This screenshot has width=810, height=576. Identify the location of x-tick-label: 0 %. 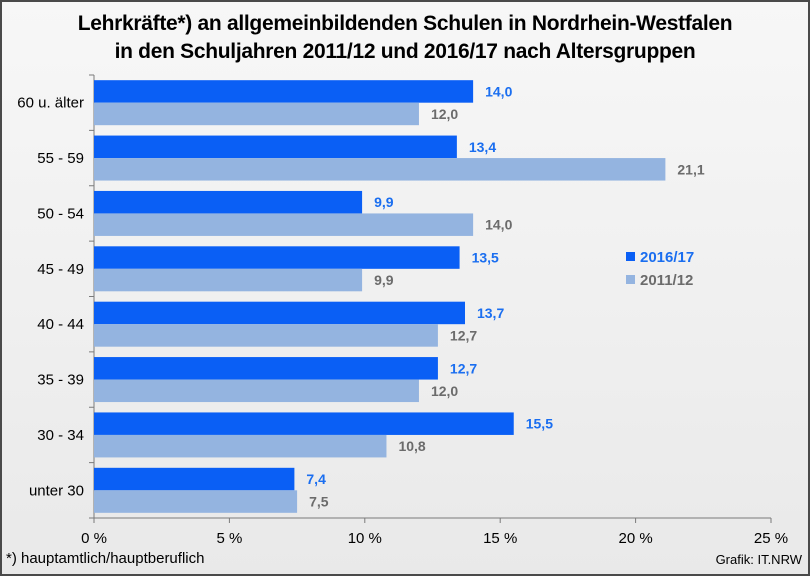
(94, 538).